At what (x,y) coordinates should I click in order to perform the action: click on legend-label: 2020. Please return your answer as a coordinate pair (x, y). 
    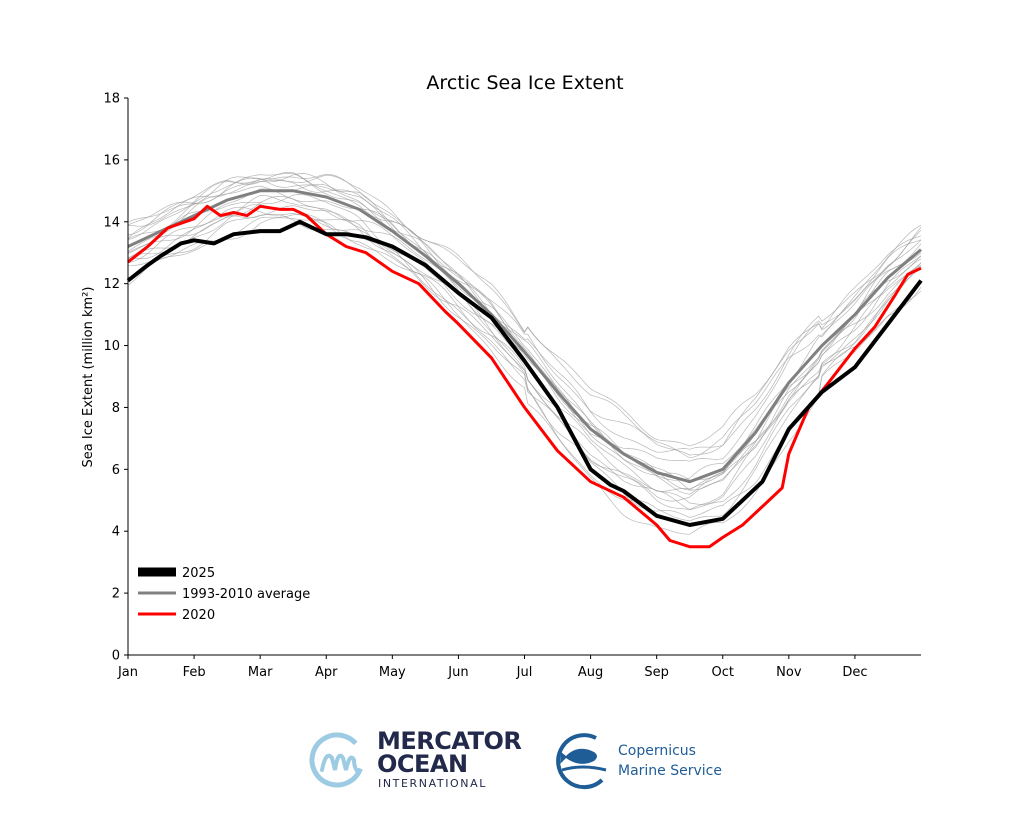
    Looking at the image, I should click on (198, 615).